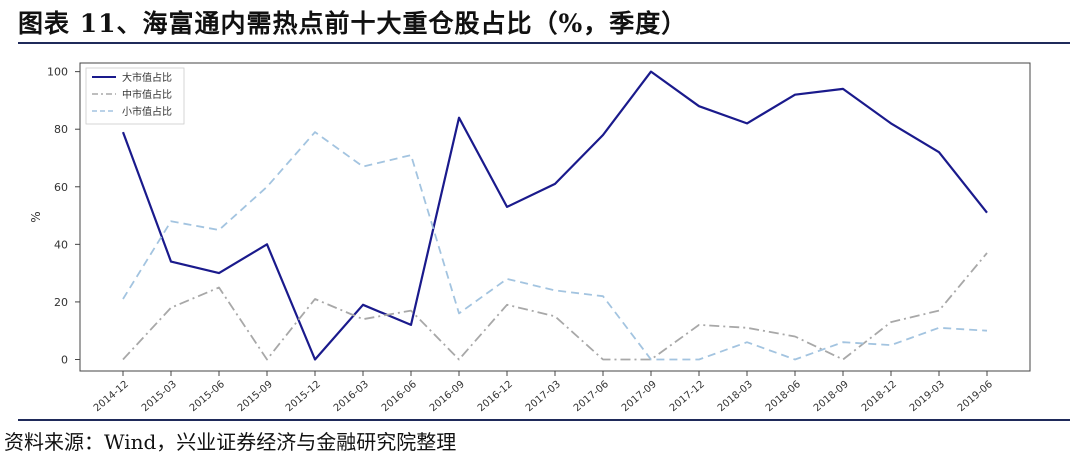 The image size is (1080, 469). What do you see at coordinates (495, 396) in the screenshot?
I see `x-tick-label: 2016-12` at bounding box center [495, 396].